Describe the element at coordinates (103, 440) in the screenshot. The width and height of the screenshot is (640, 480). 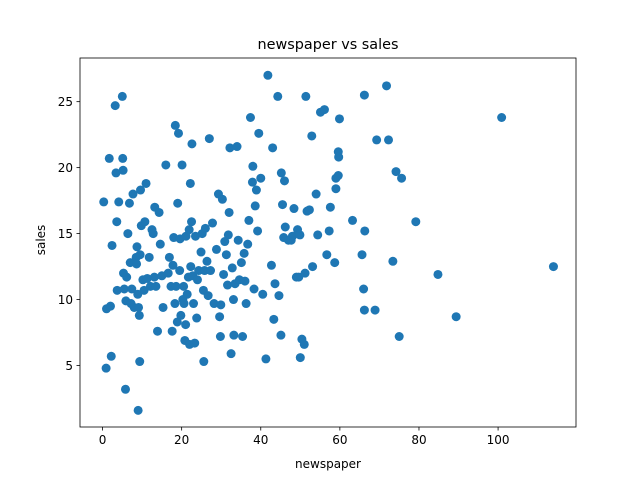
I see `x-tick-label: 0` at that location.